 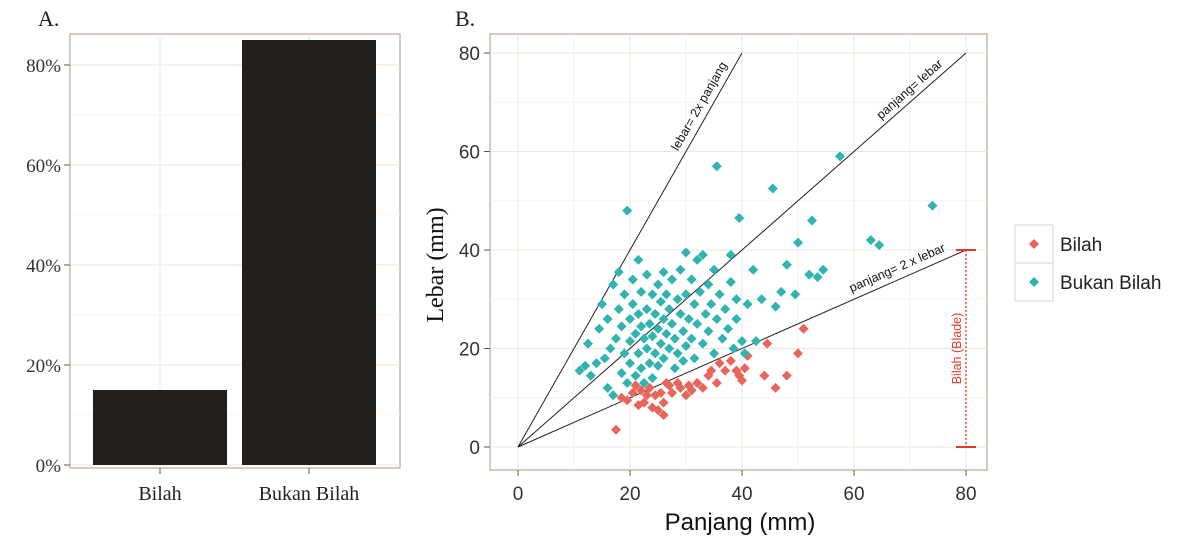 What do you see at coordinates (469, 153) in the screenshot?
I see `y-tick-label: 60` at bounding box center [469, 153].